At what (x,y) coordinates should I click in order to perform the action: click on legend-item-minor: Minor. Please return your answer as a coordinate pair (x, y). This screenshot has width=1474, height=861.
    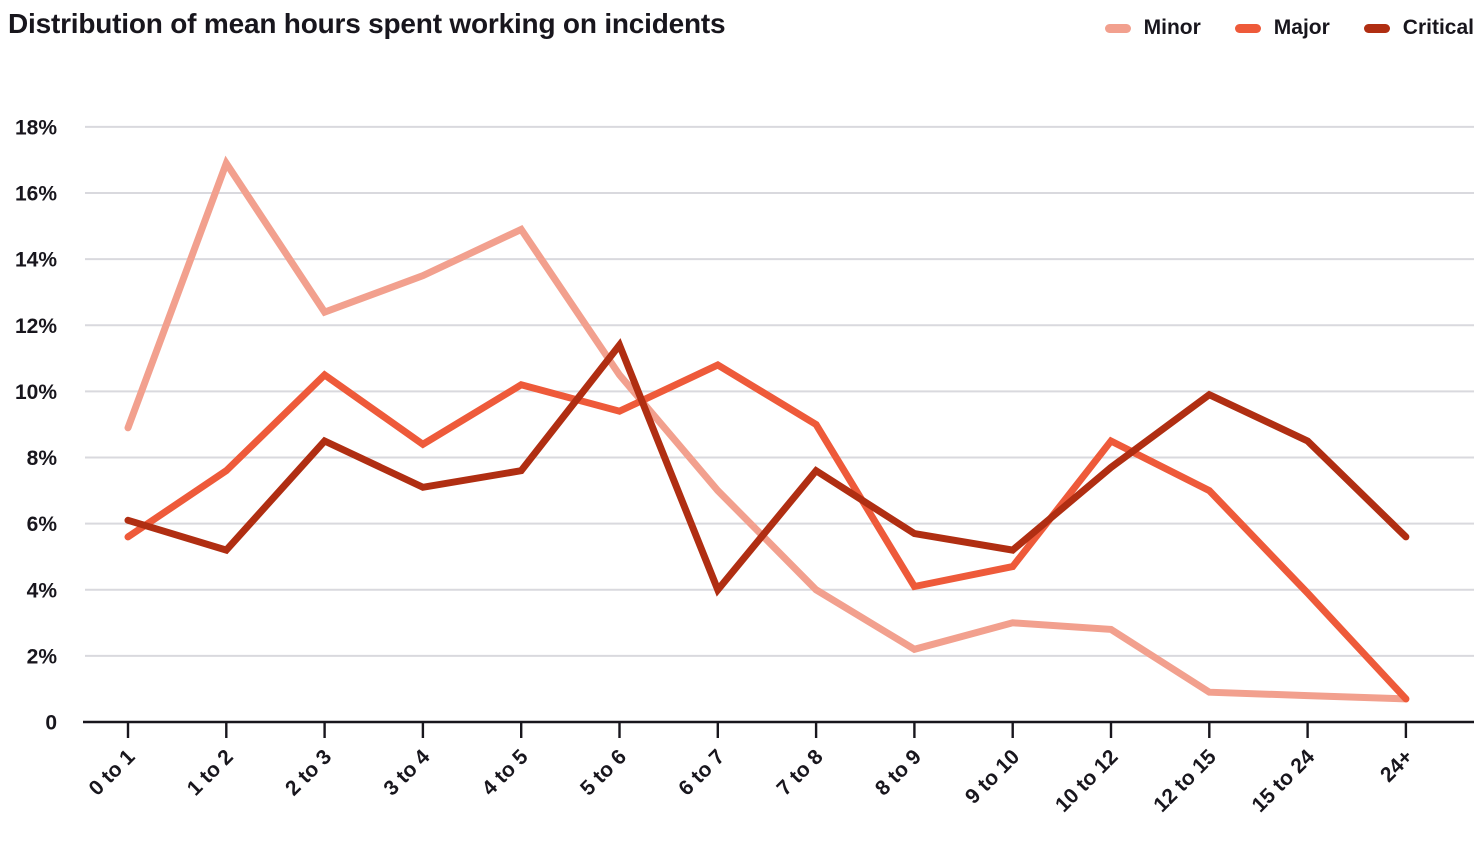
    Looking at the image, I should click on (1152, 28).